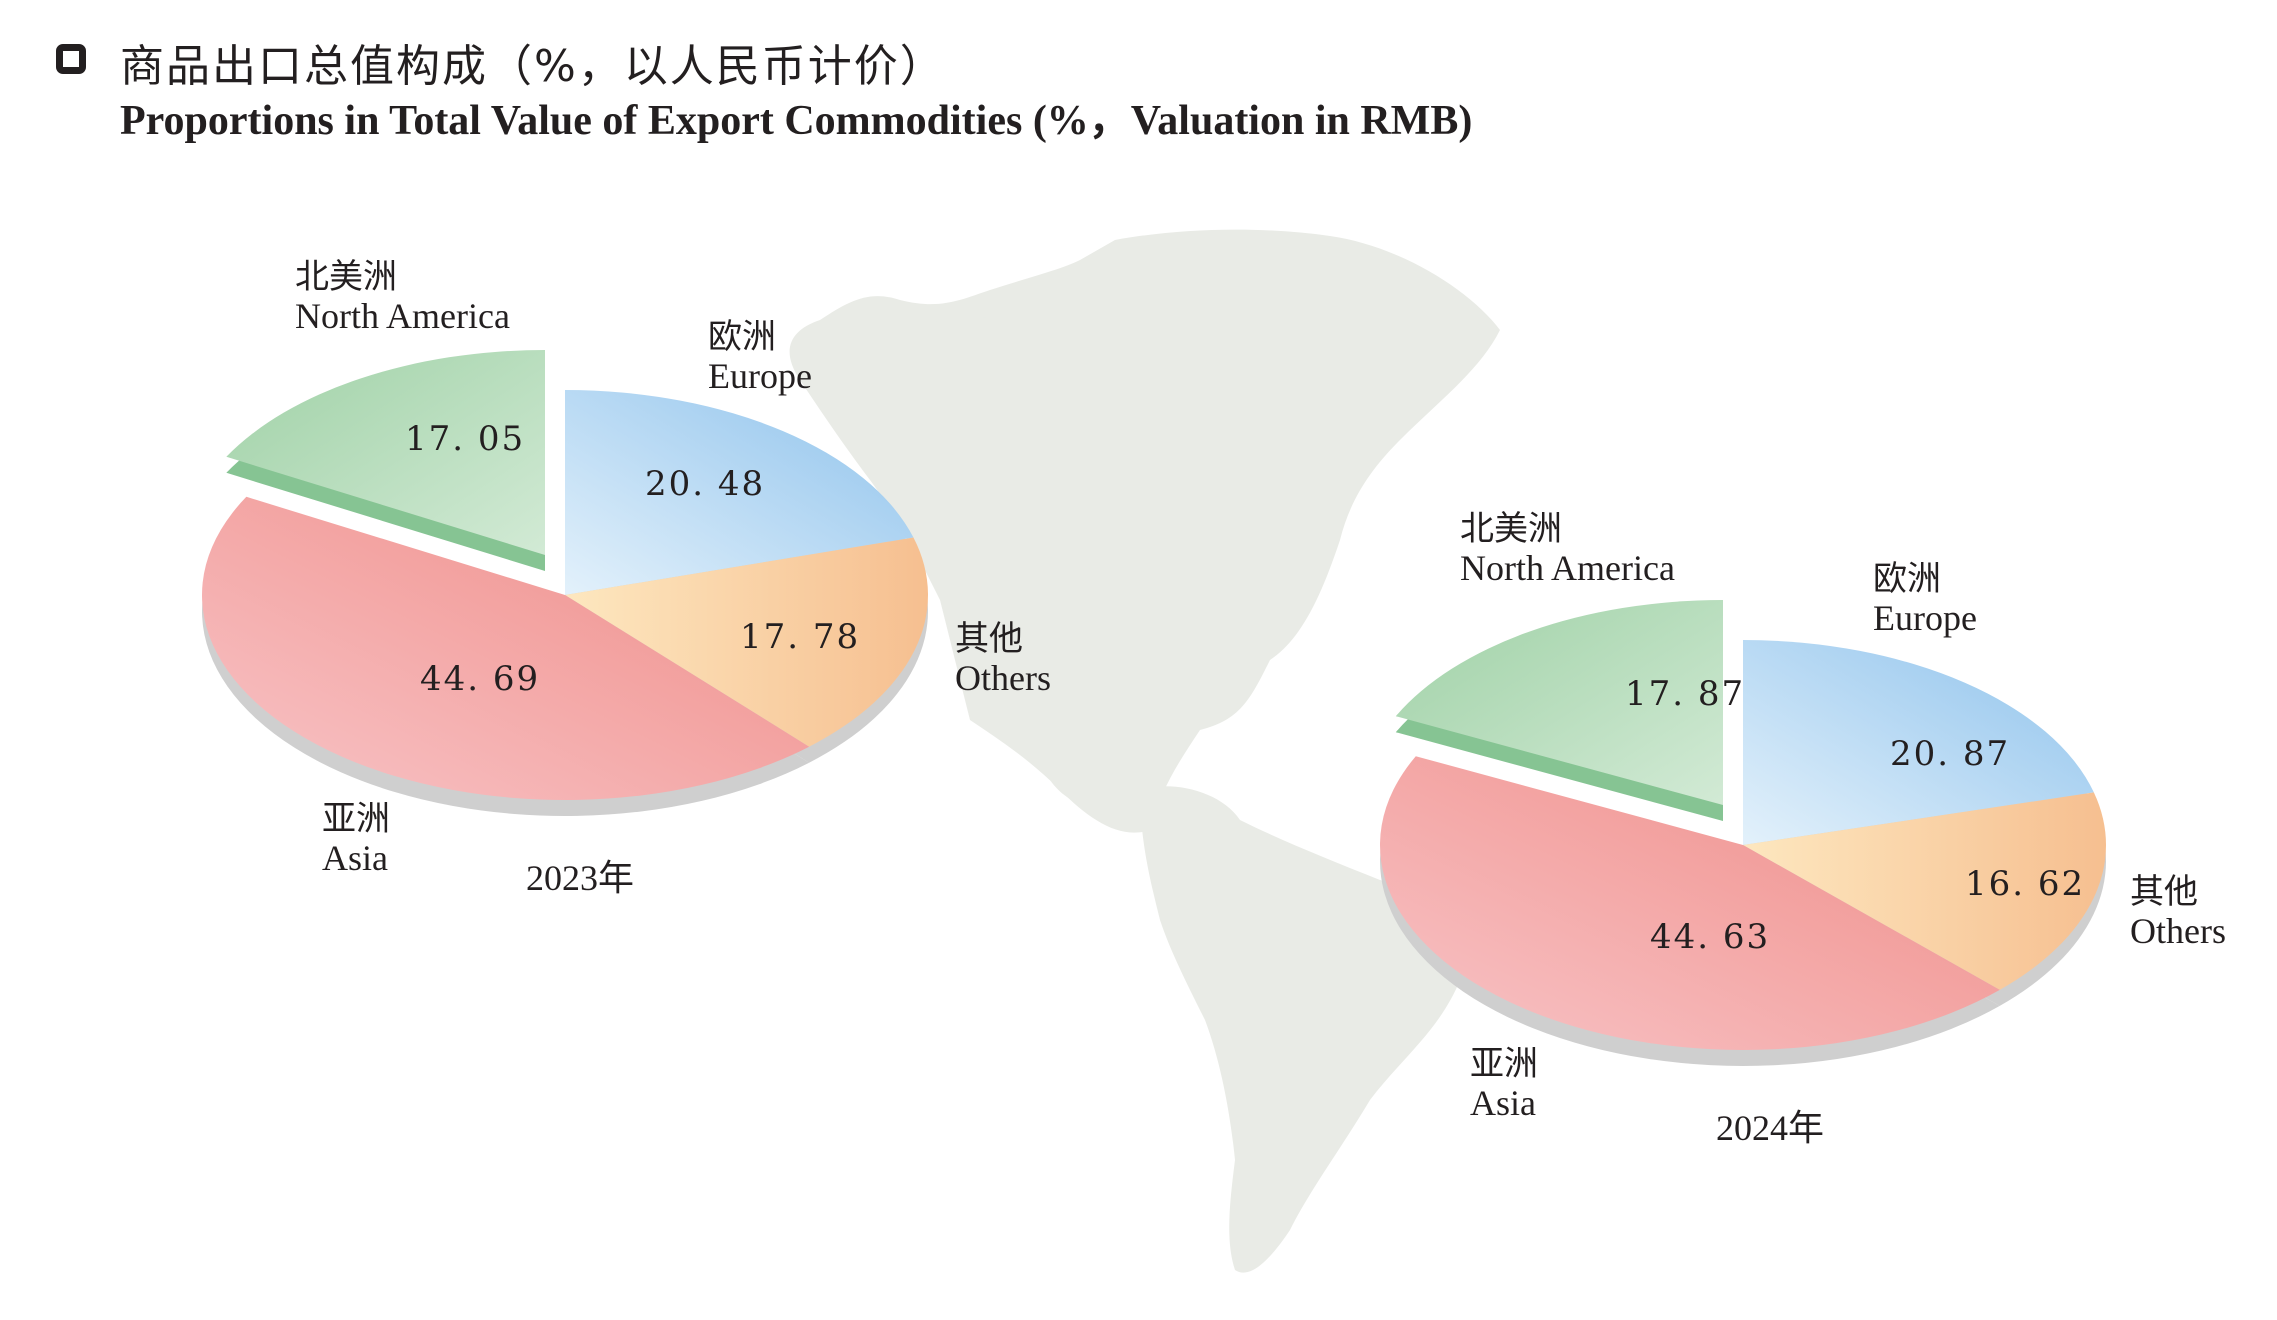 This screenshot has width=2277, height=1320. What do you see at coordinates (2025, 884) in the screenshot?
I see `value-label-others: 16. 62` at bounding box center [2025, 884].